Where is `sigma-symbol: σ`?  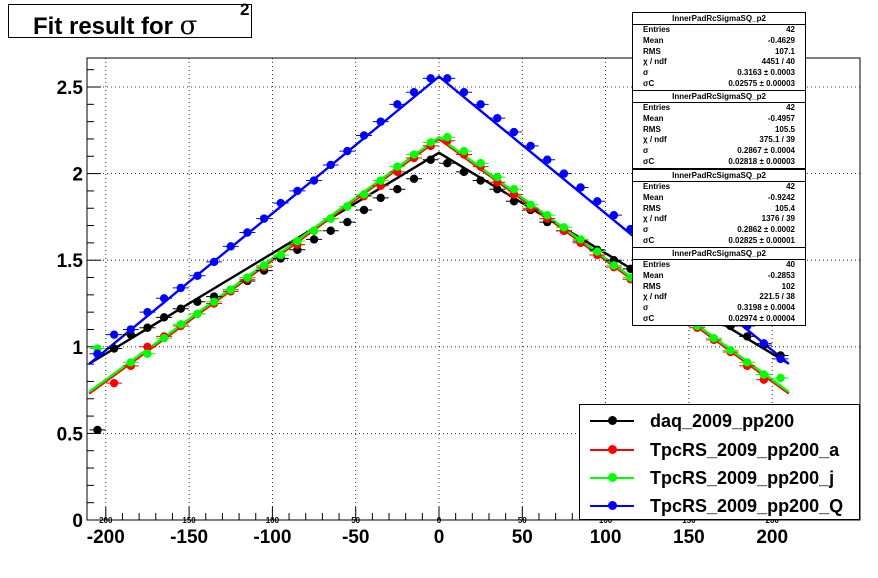
sigma-symbol: σ is located at coordinates (188, 26).